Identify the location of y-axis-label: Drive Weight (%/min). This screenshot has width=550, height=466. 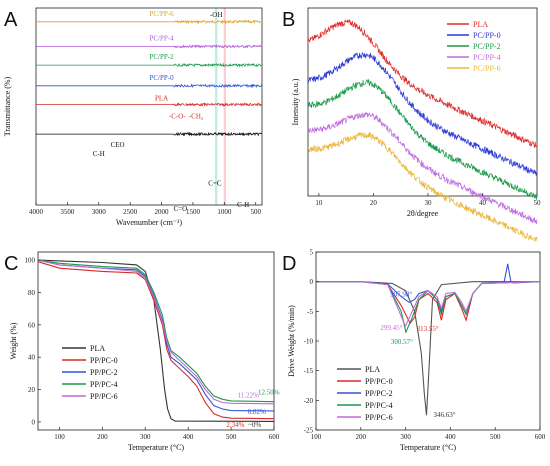
(291, 341).